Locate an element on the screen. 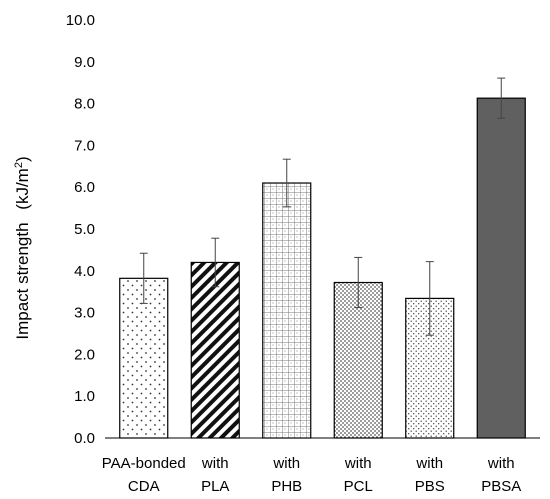 This screenshot has height=499, width=550. x-tick-label: PBS is located at coordinates (430, 486).